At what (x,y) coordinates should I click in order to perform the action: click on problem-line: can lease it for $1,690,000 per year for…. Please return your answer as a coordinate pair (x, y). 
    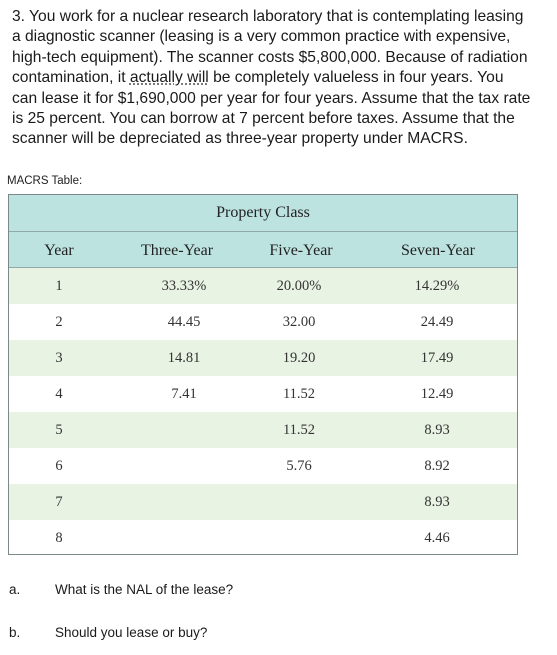
    Looking at the image, I should click on (271, 98).